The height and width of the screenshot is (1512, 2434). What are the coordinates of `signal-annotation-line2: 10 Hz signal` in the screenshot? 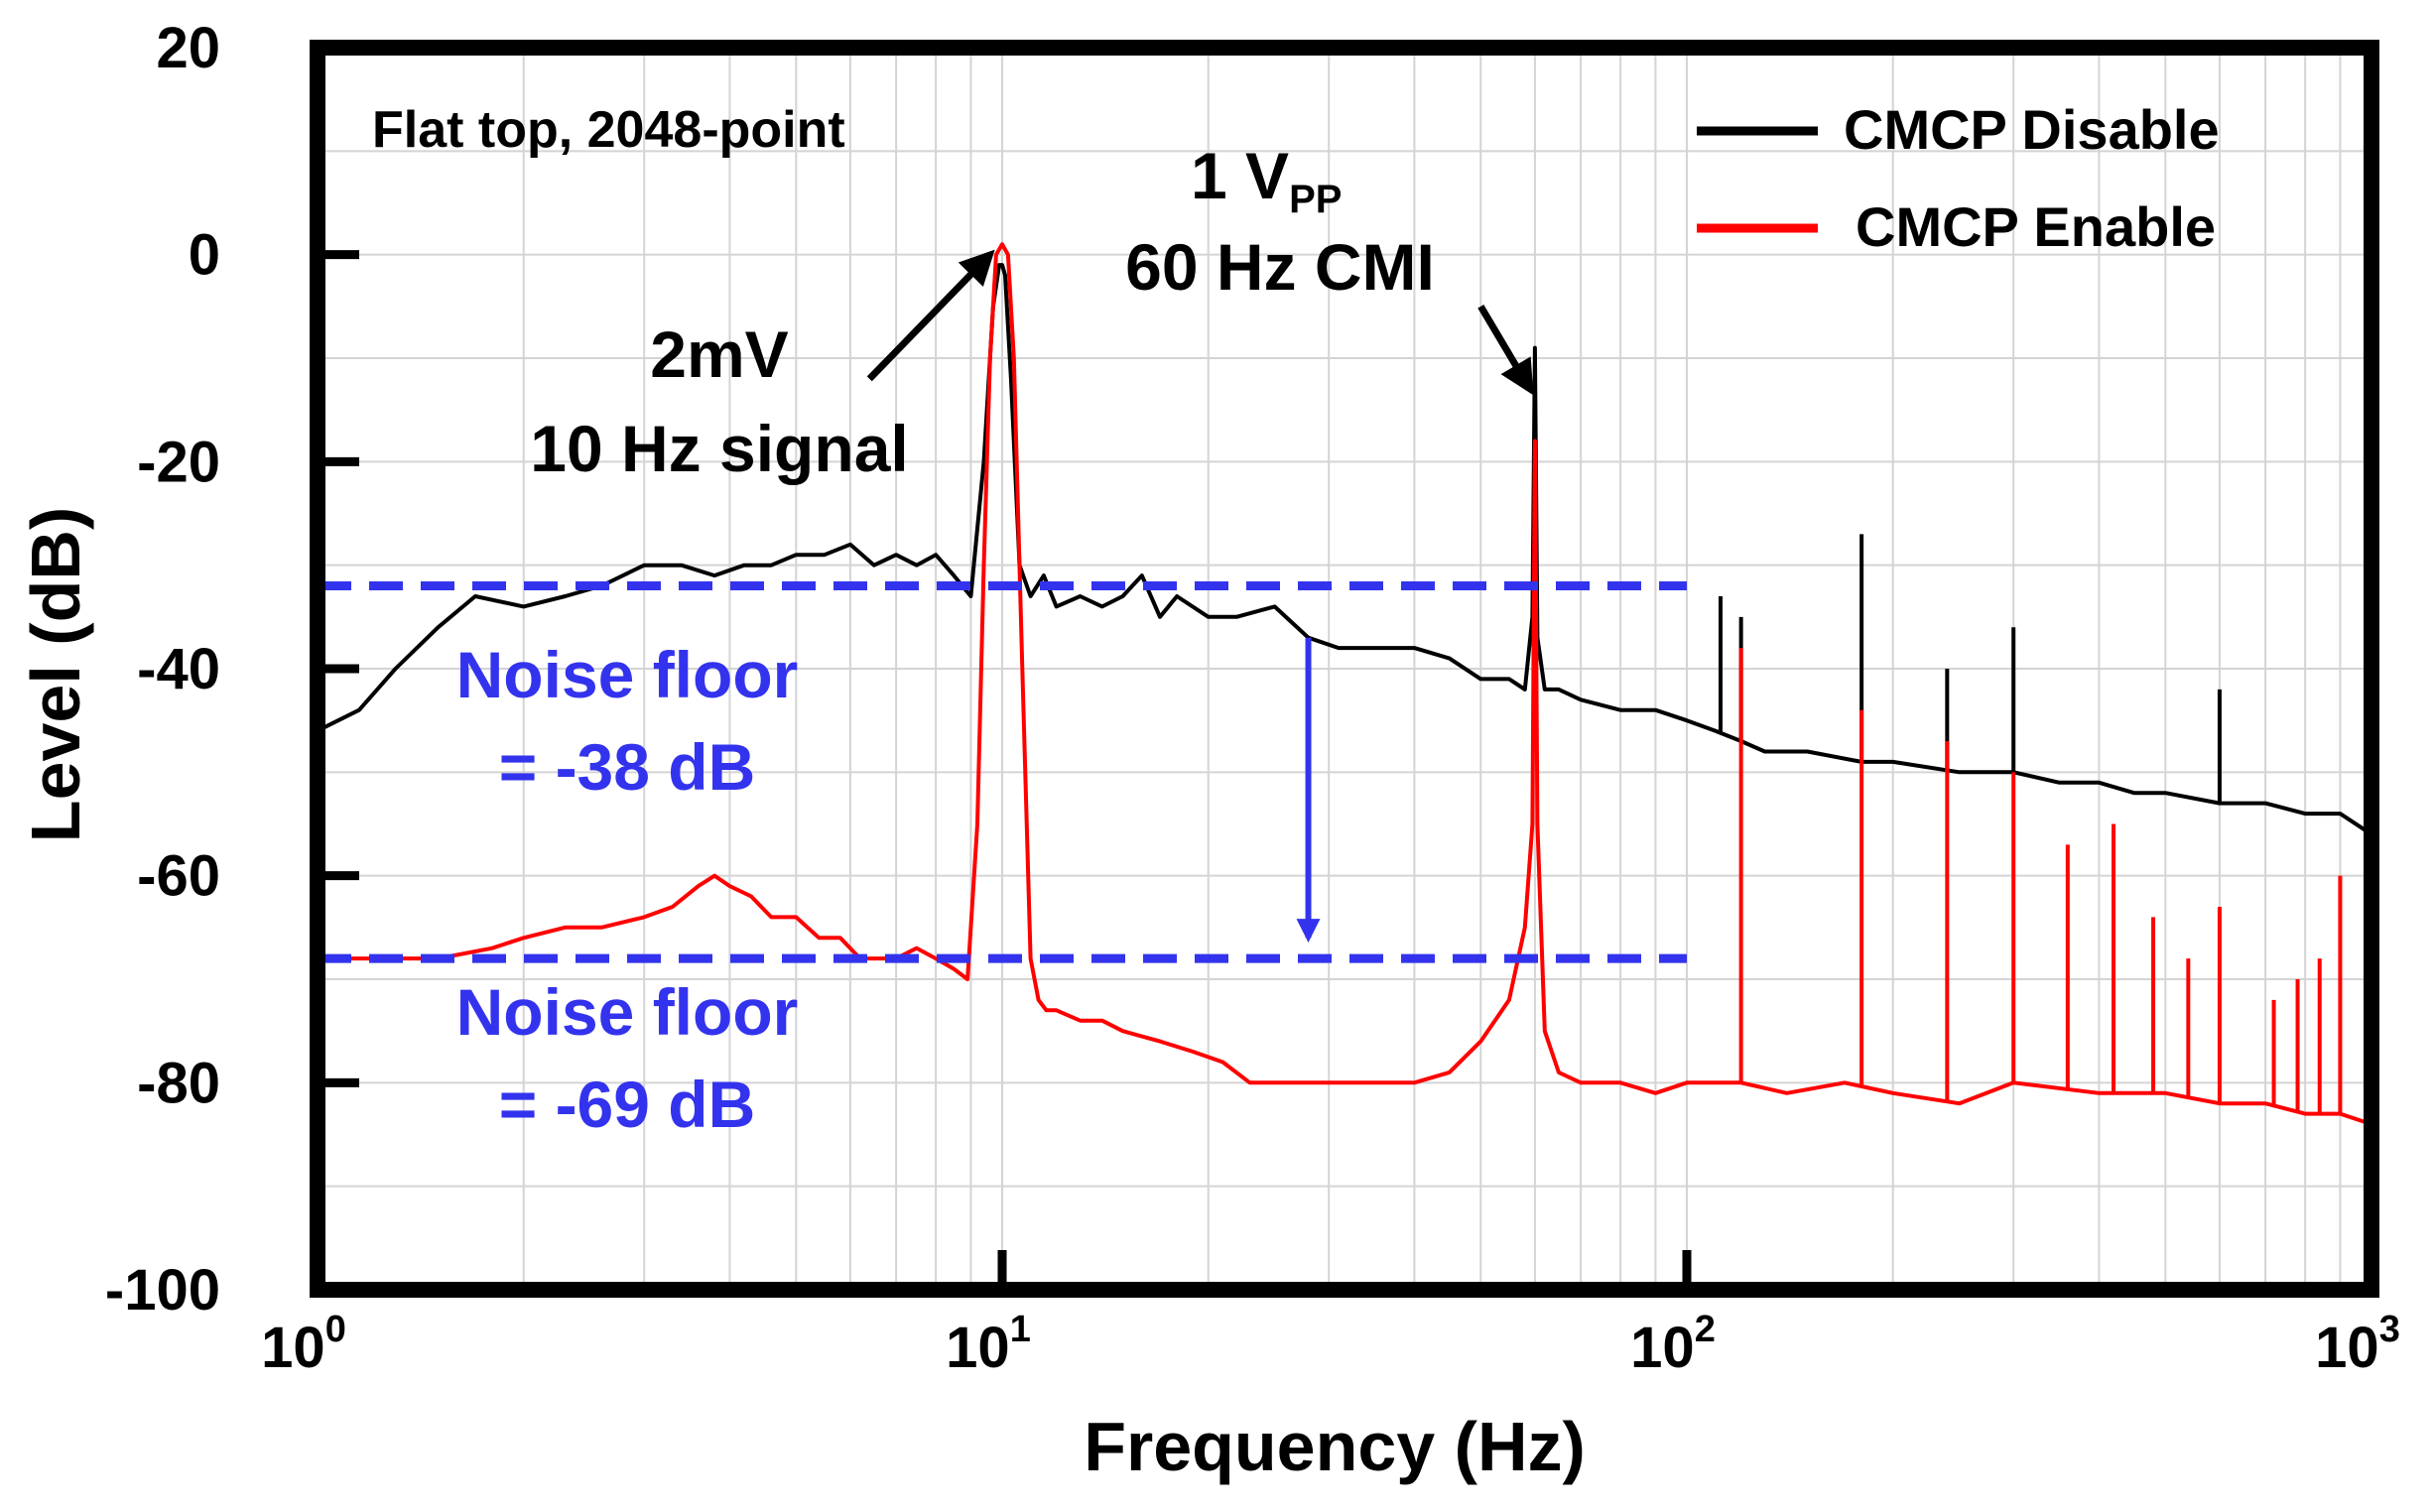 It's located at (719, 448).